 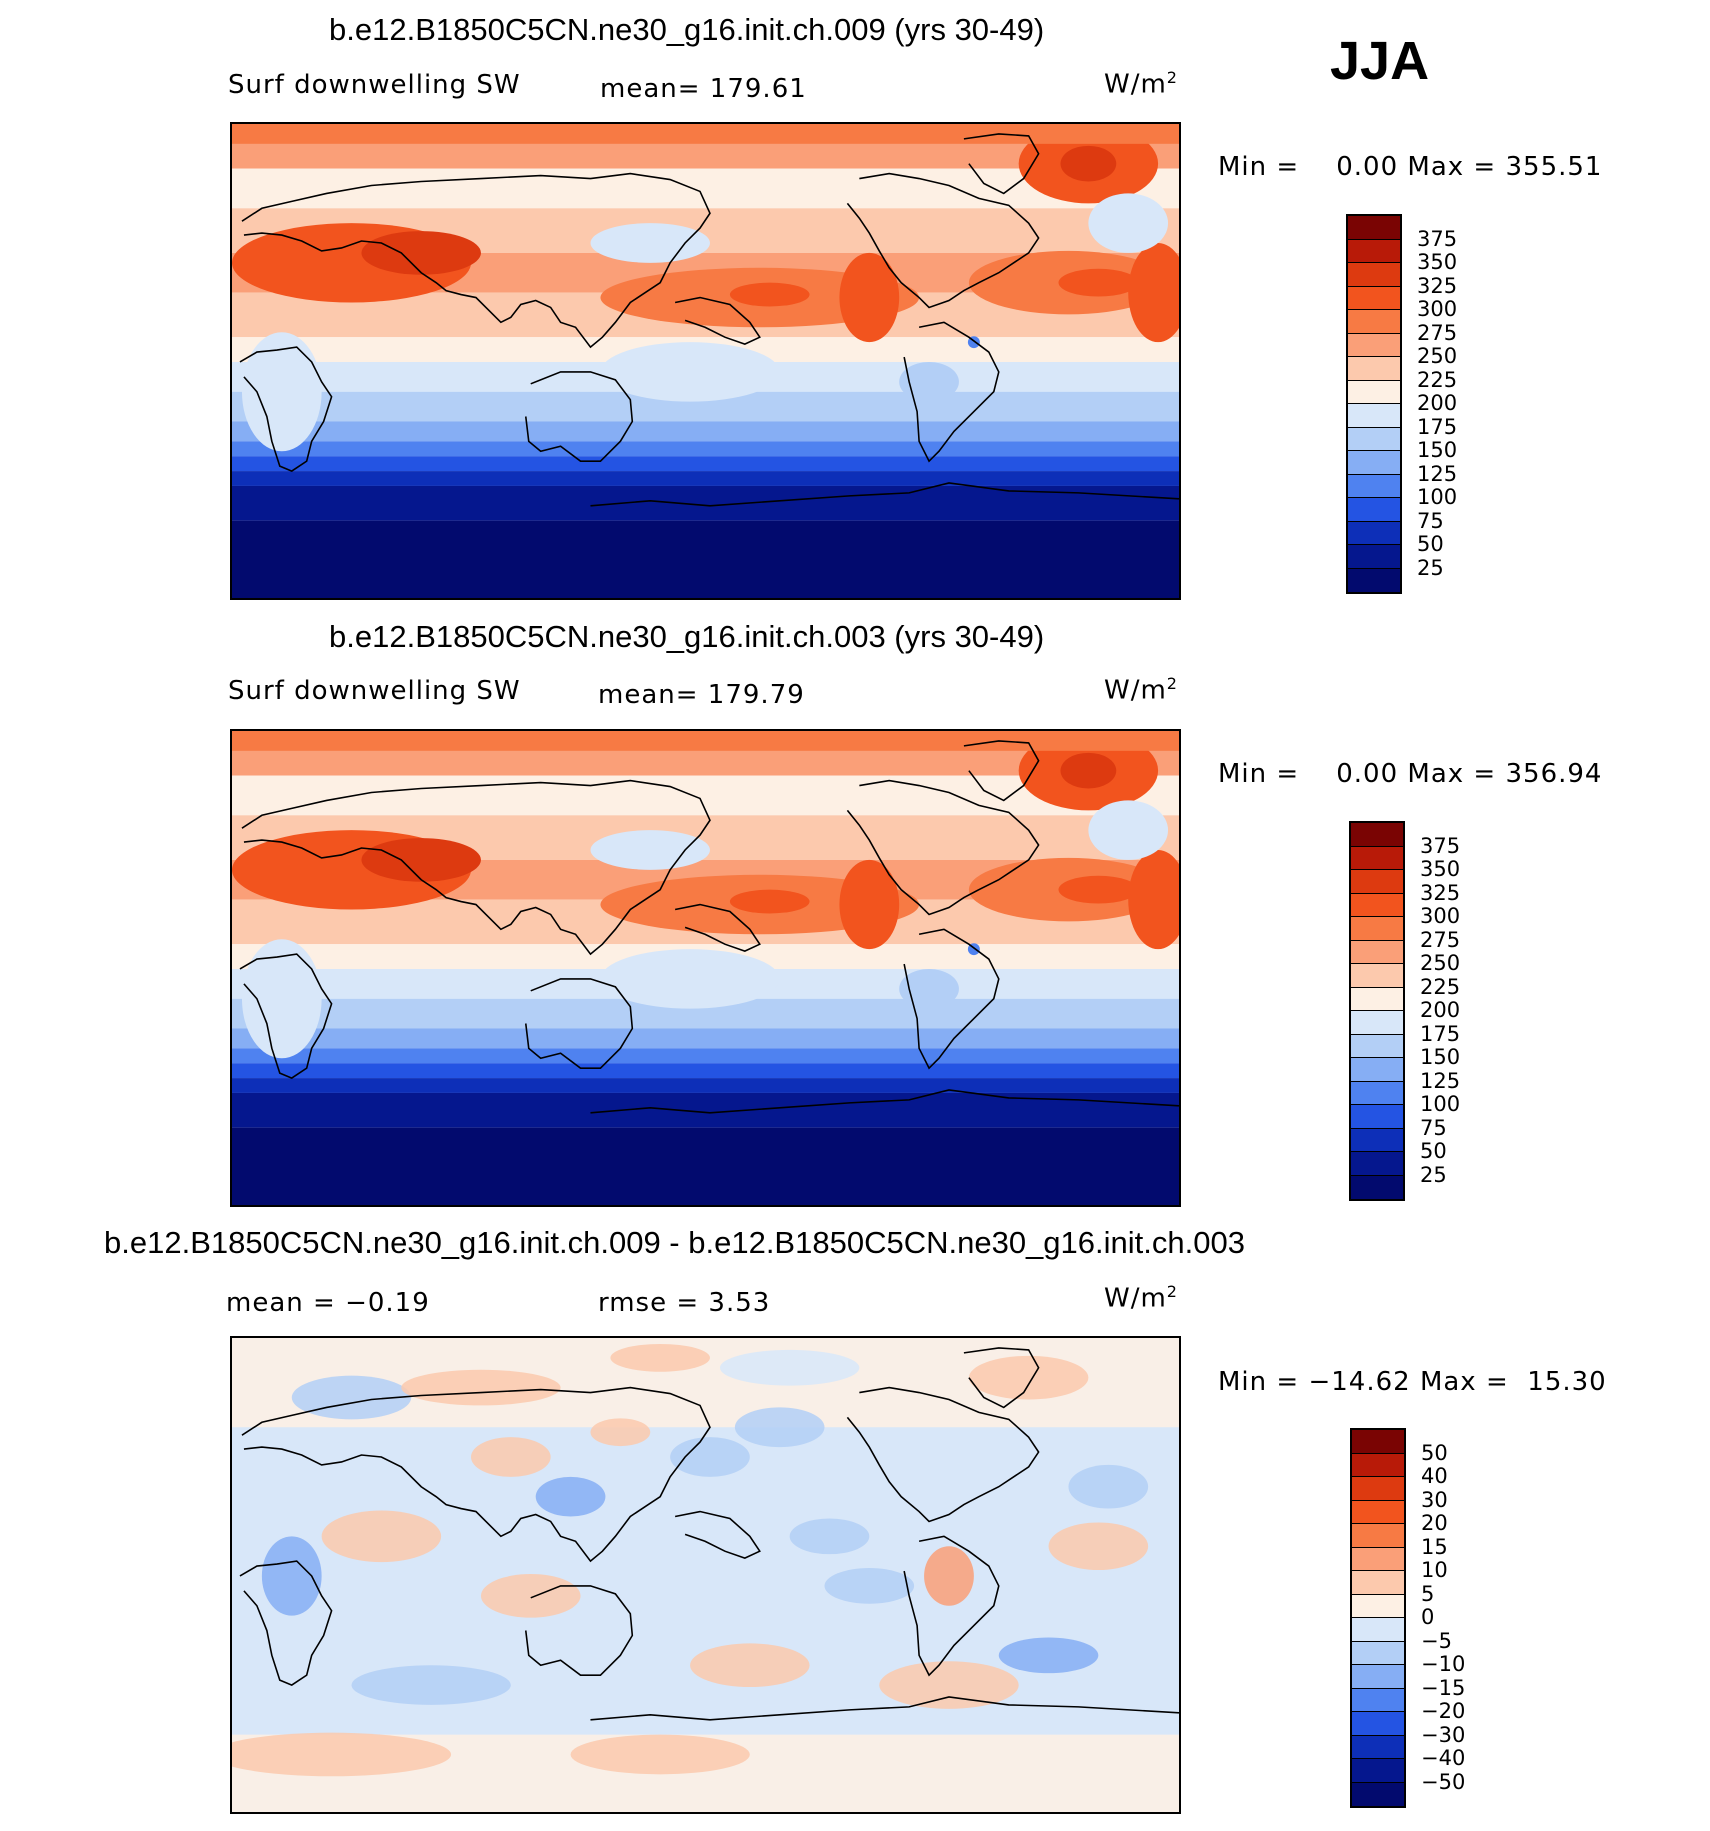 I want to click on panel-1-map-svg, so click(x=705, y=361).